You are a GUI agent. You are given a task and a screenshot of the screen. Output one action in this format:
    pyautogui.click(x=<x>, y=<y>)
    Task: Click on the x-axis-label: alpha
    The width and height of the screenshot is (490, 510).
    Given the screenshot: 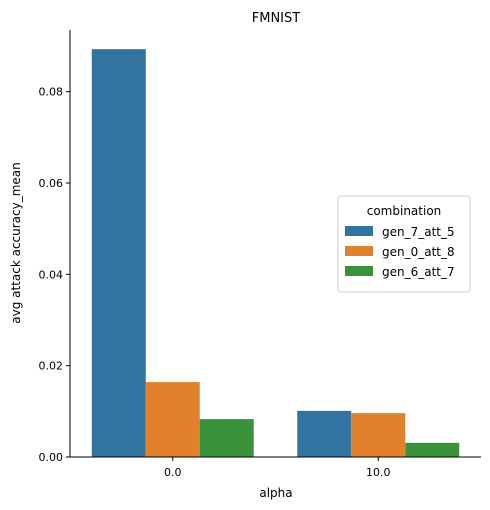 What is the action you would take?
    pyautogui.click(x=275, y=493)
    